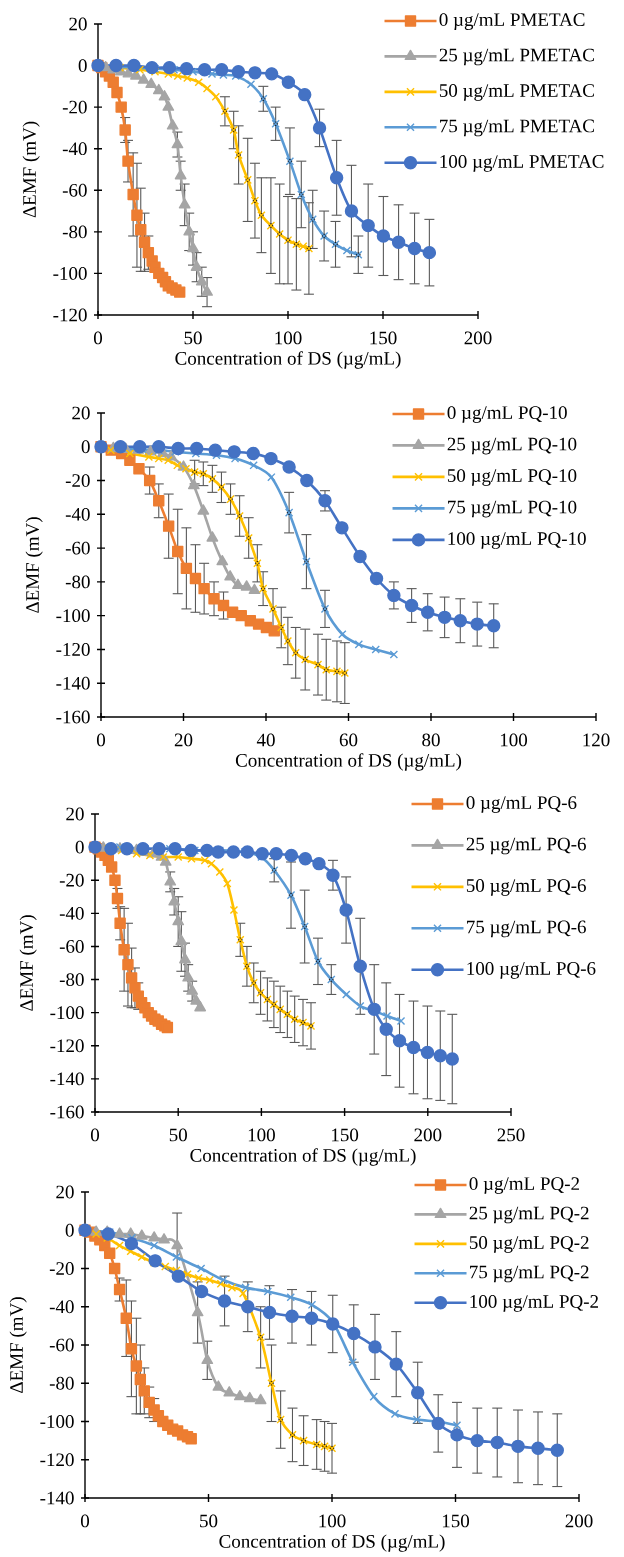  I want to click on legend-label: 75 µg/mL PQ-6, so click(526, 929).